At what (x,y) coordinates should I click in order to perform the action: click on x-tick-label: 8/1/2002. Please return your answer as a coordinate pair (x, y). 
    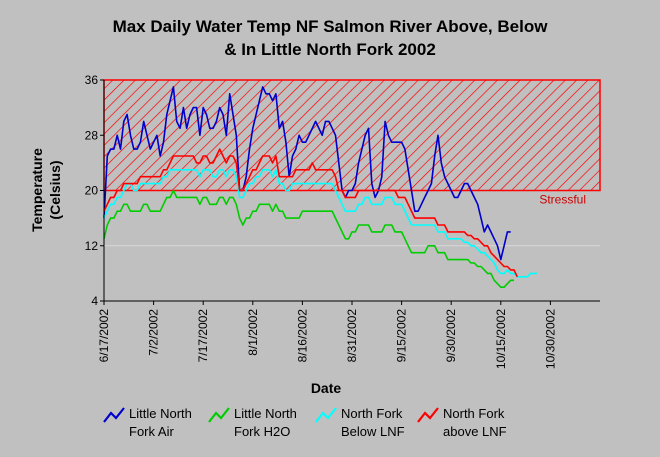
    Looking at the image, I should click on (253, 332).